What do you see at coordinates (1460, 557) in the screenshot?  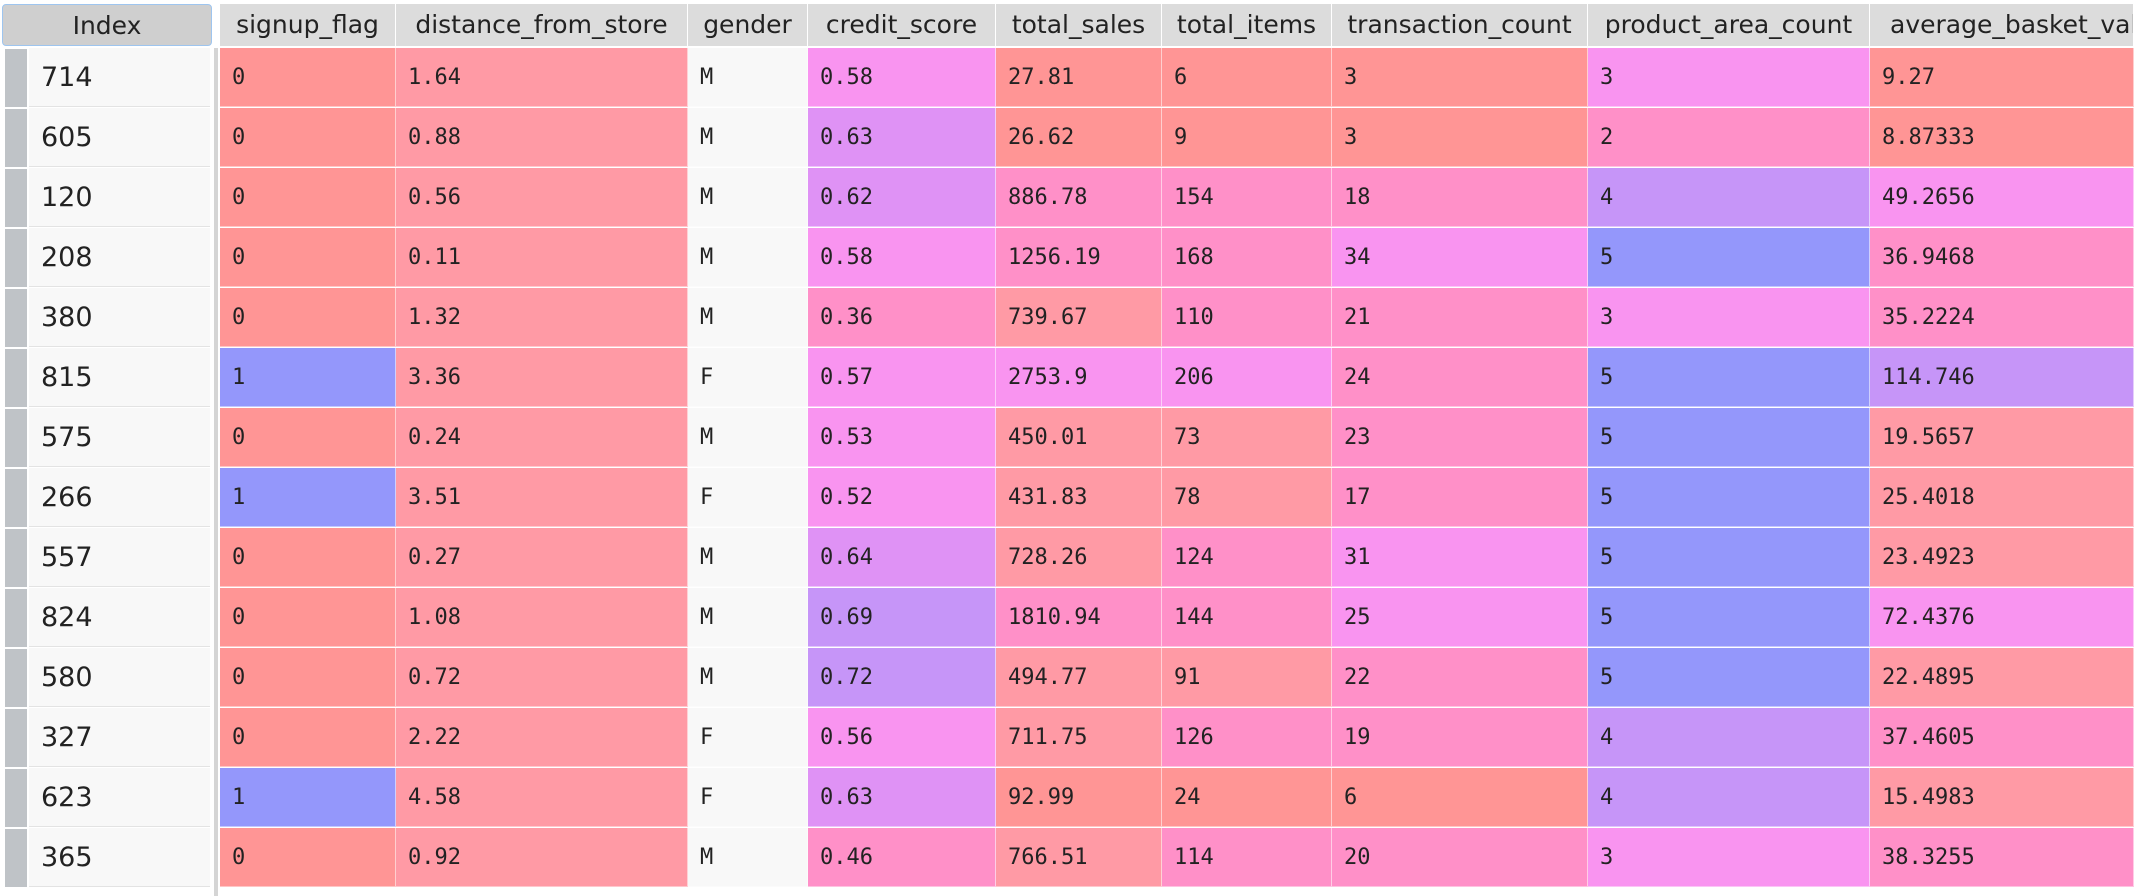 I see `cell-transaction-count: 31` at bounding box center [1460, 557].